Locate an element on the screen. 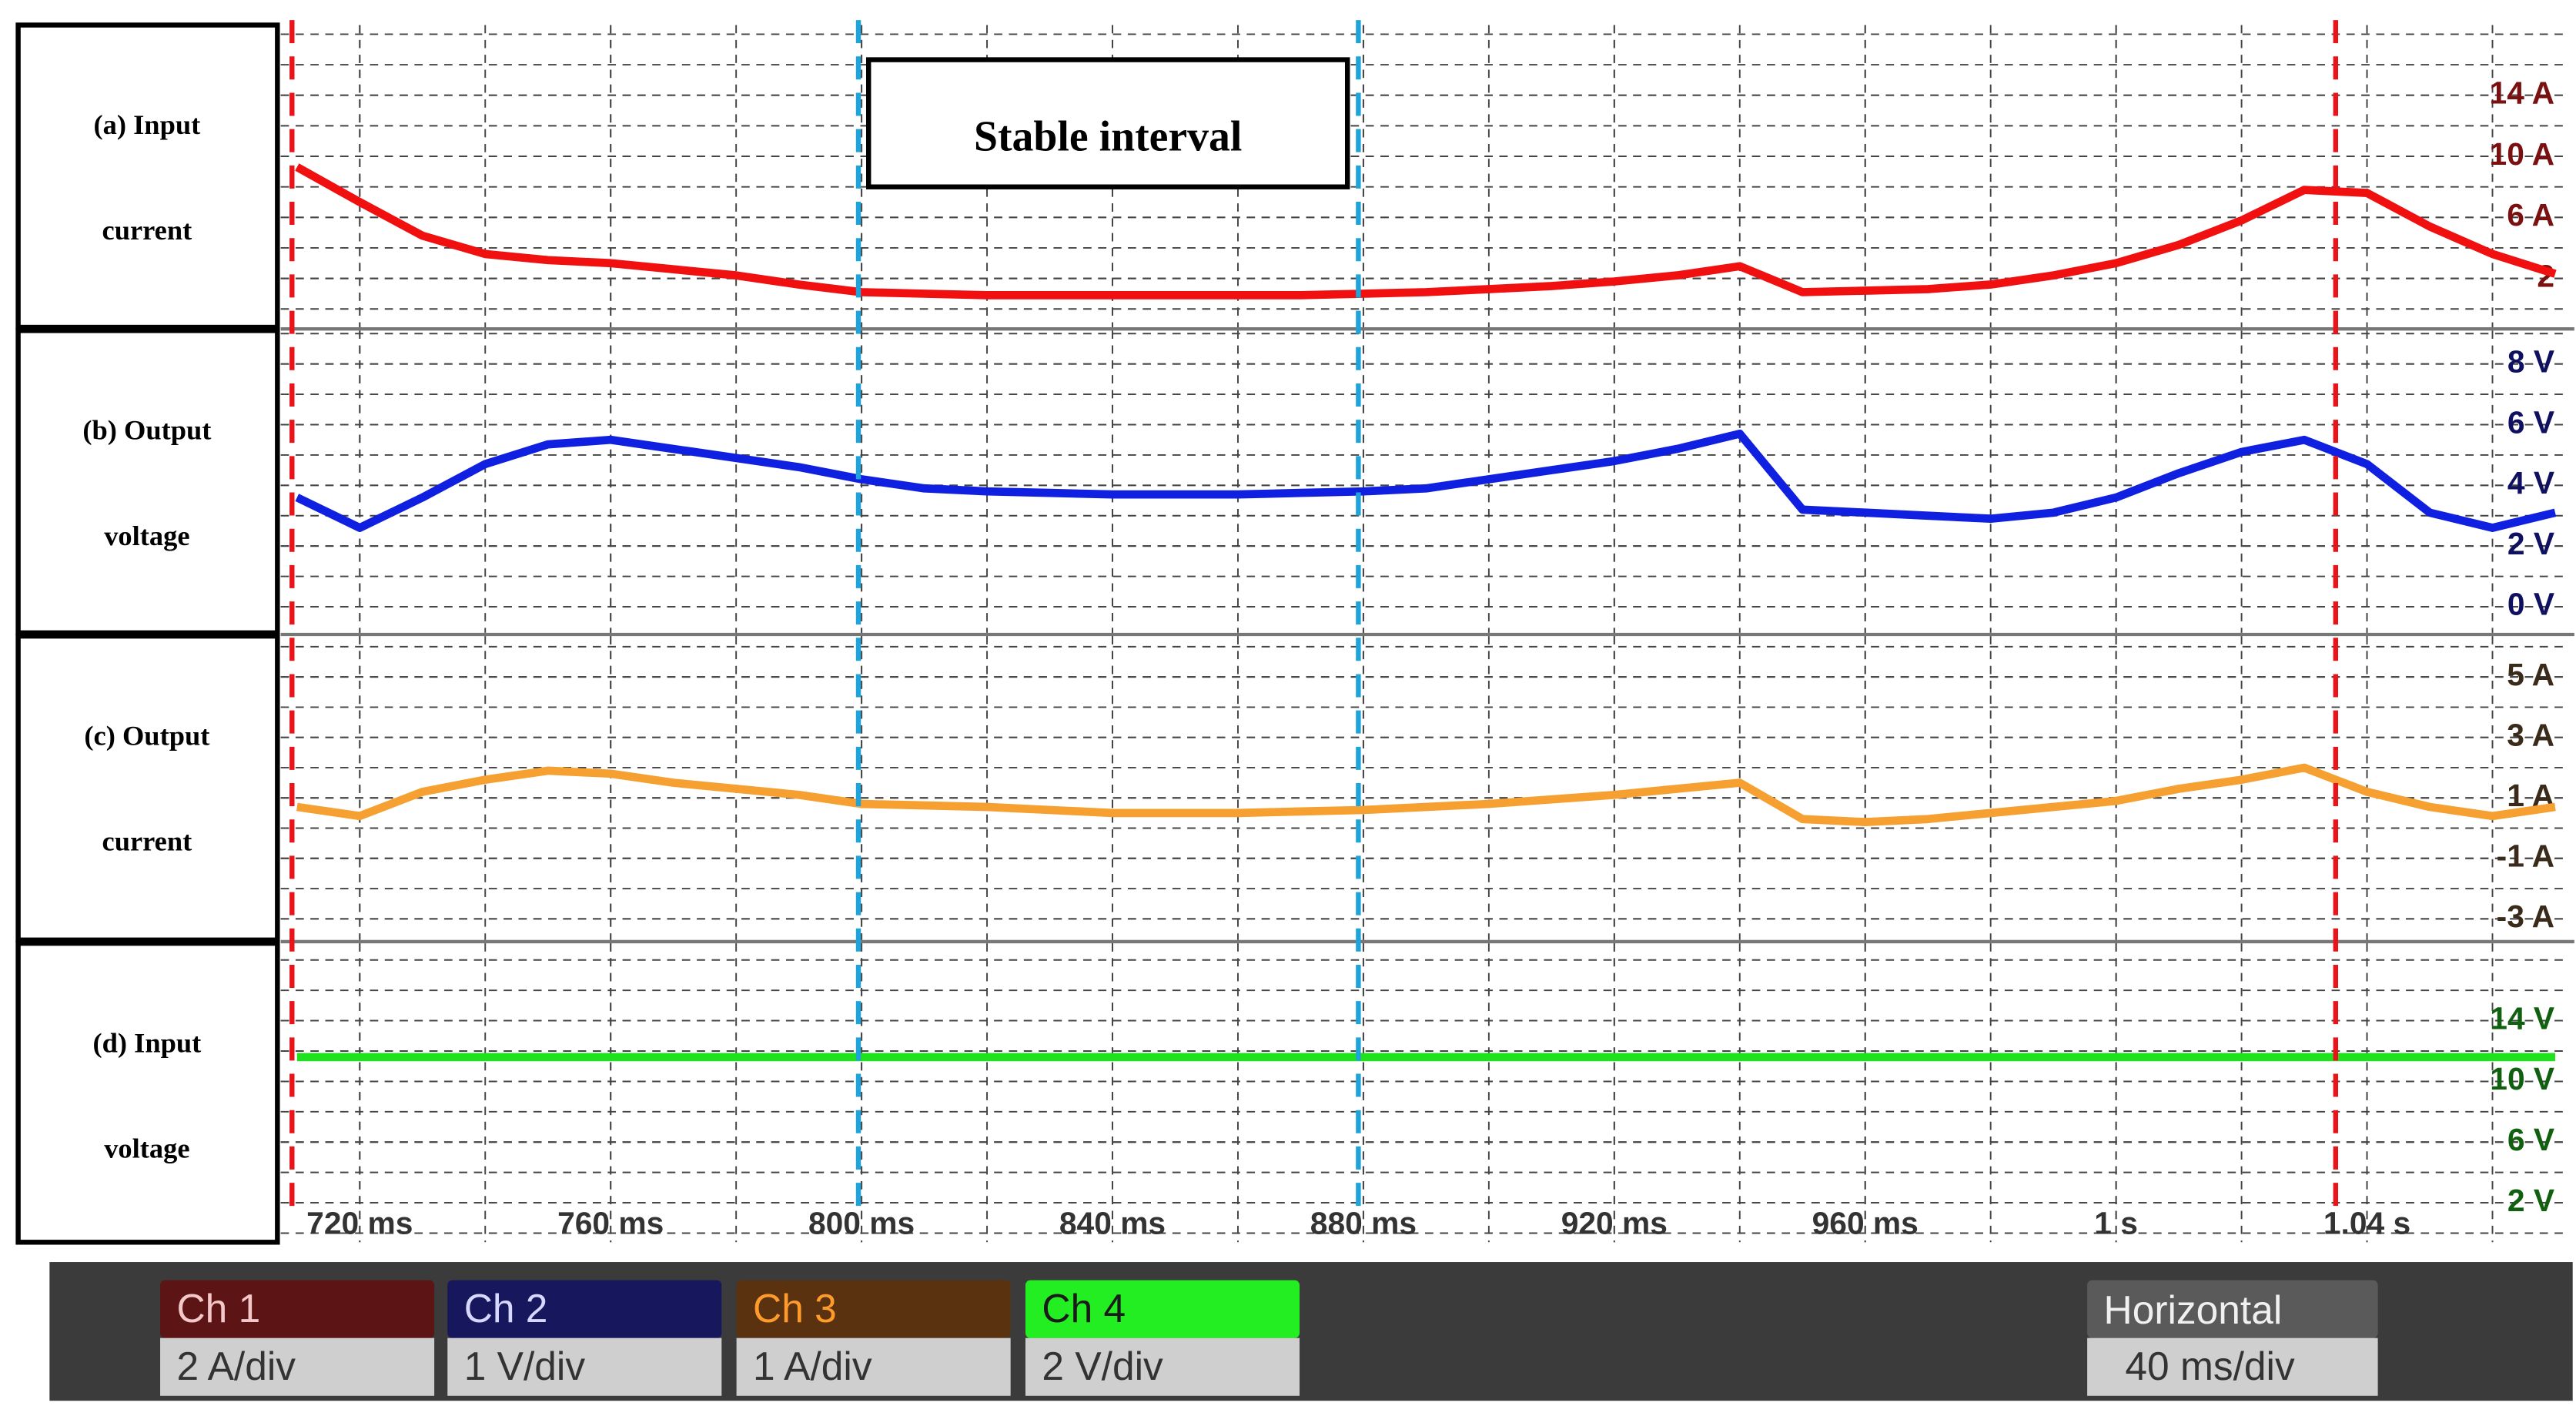 The height and width of the screenshot is (1406, 2576). x-tick-label: 880 ms is located at coordinates (1363, 1223).